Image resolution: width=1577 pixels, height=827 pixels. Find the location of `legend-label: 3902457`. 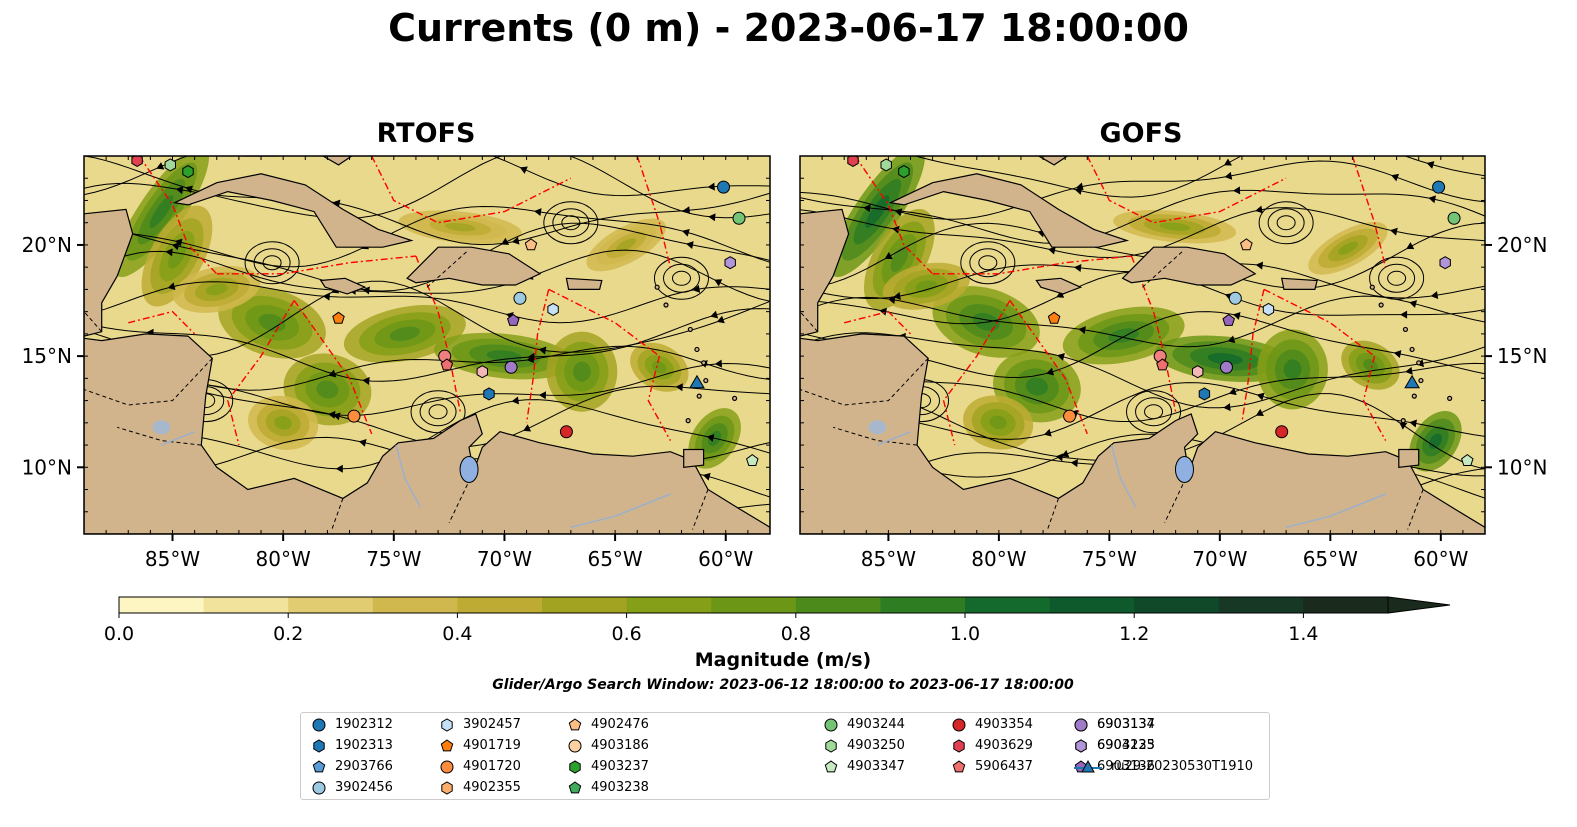

legend-label: 3902457 is located at coordinates (492, 724).